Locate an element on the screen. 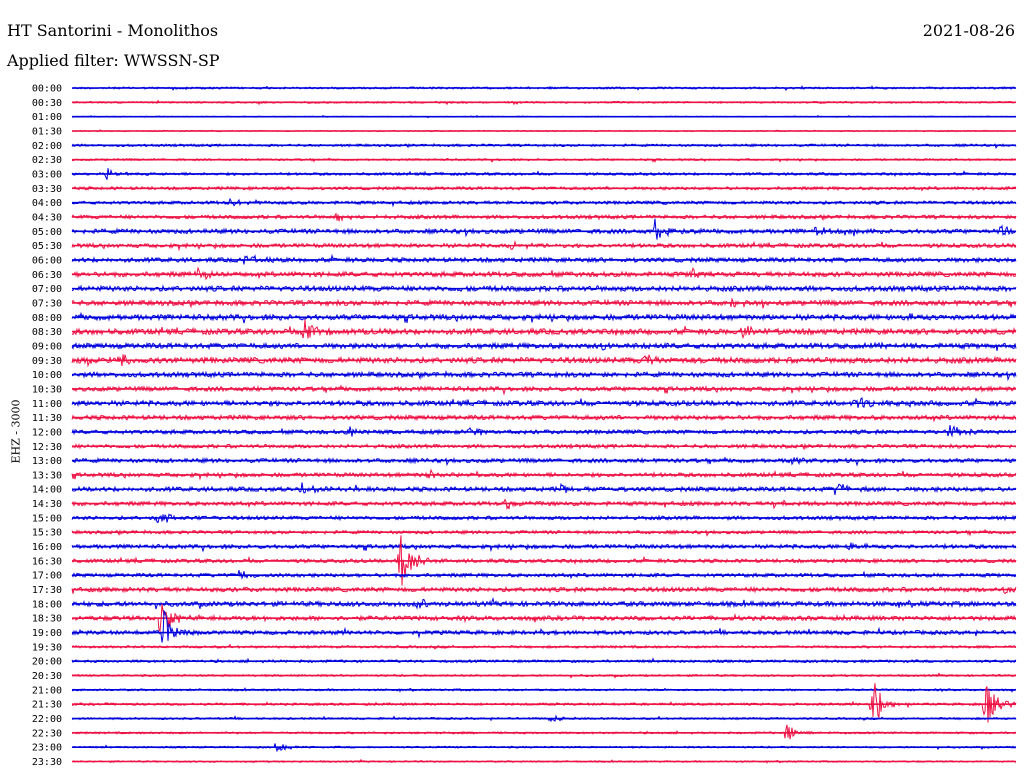  row-time-label: 01:00 is located at coordinates (47, 117).